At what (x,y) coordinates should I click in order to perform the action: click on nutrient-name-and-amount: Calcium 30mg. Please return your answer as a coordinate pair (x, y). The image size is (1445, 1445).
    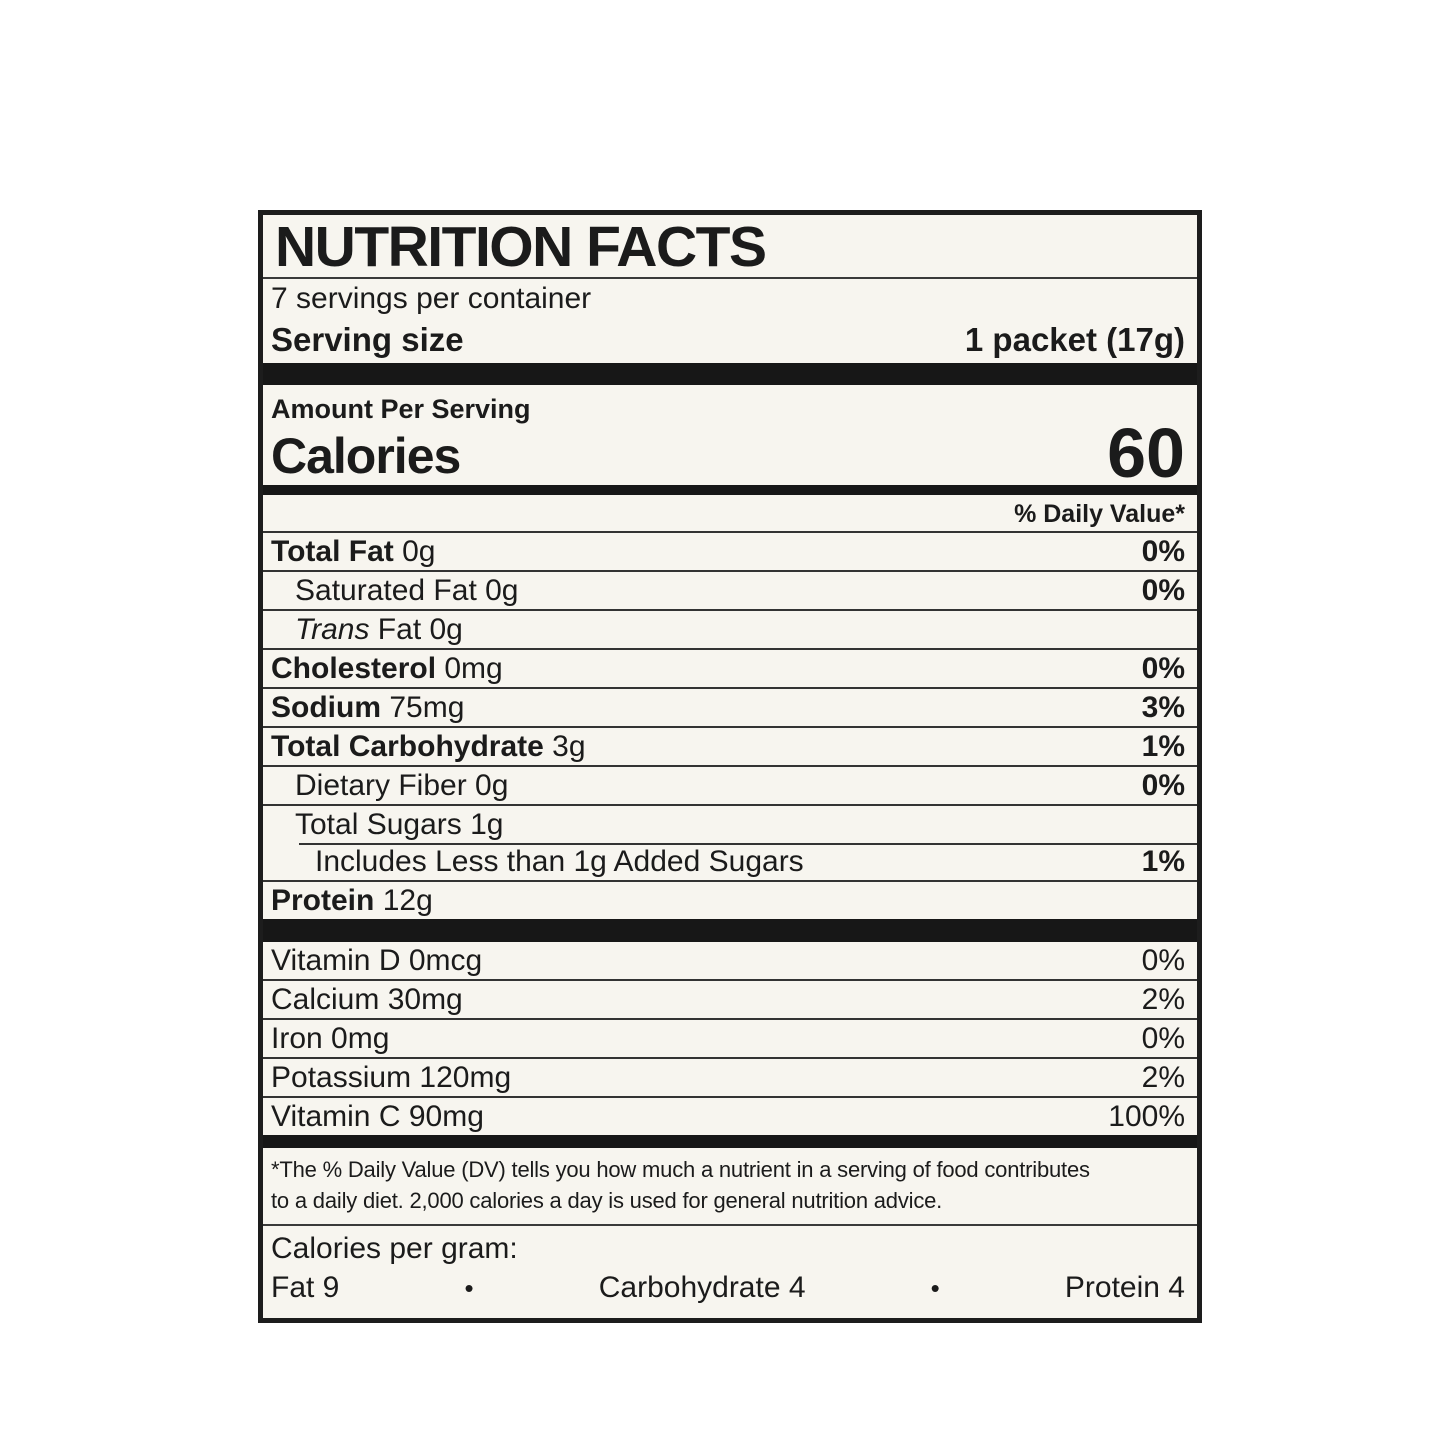
    Looking at the image, I should click on (367, 999).